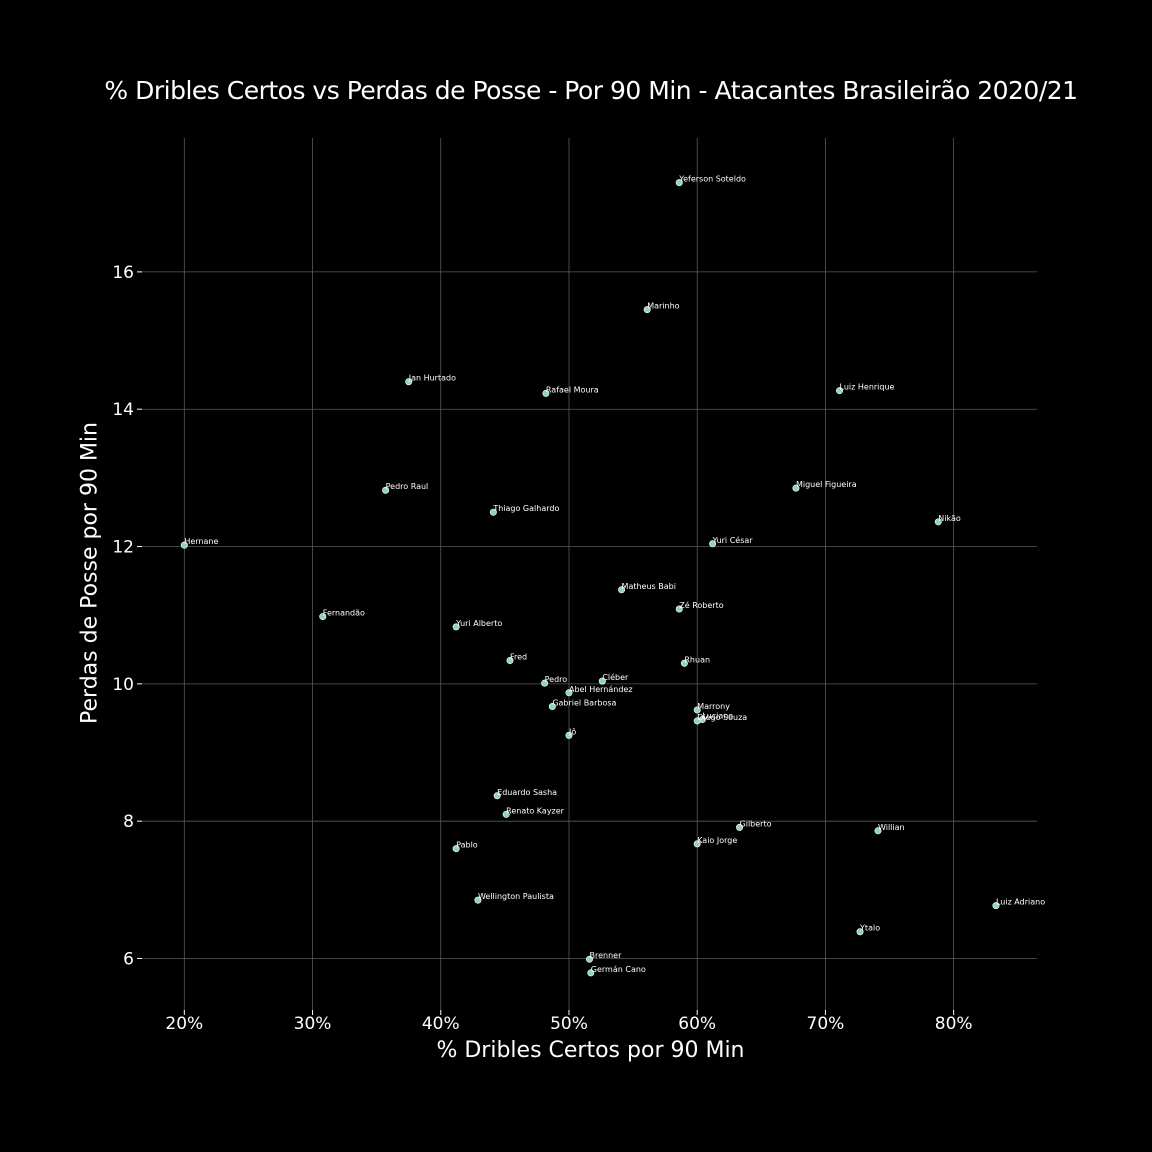 Image resolution: width=1152 pixels, height=1152 pixels. Describe the element at coordinates (618, 969) in the screenshot. I see `point-label: Germán Cano` at that location.